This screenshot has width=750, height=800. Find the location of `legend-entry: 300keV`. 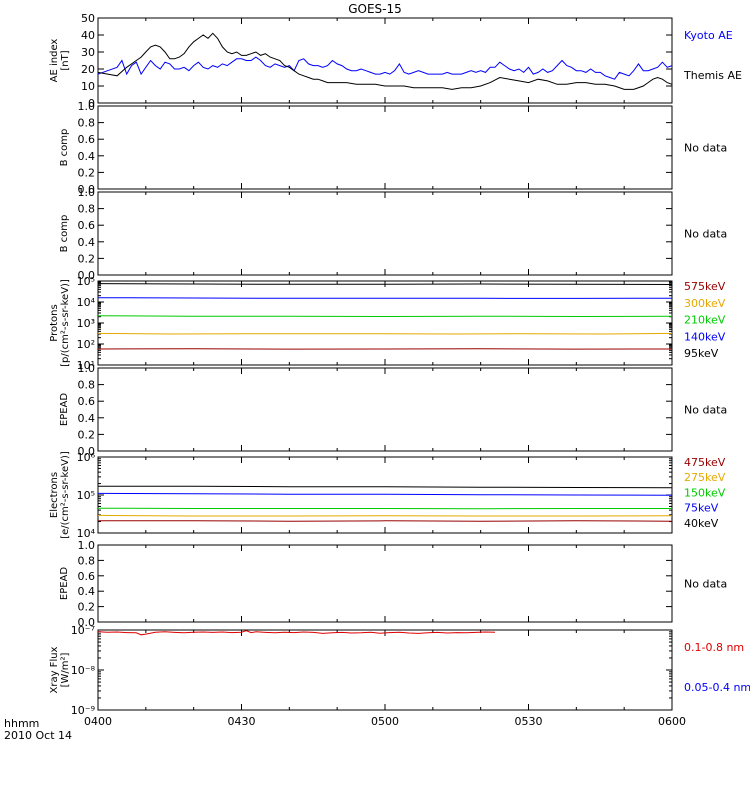

legend-entry: 300keV is located at coordinates (705, 303).